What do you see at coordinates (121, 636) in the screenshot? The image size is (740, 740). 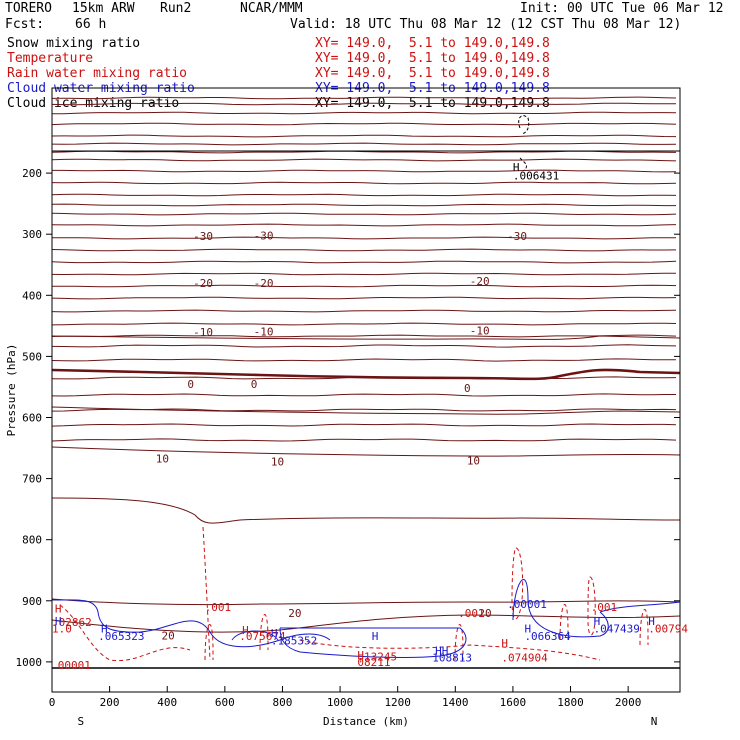 I see `cloud-water-label: .065323` at bounding box center [121, 636].